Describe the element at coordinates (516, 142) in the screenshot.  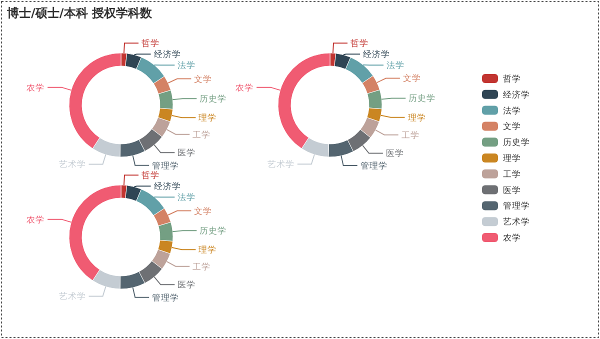
I see `legend-label: 历史学` at that location.